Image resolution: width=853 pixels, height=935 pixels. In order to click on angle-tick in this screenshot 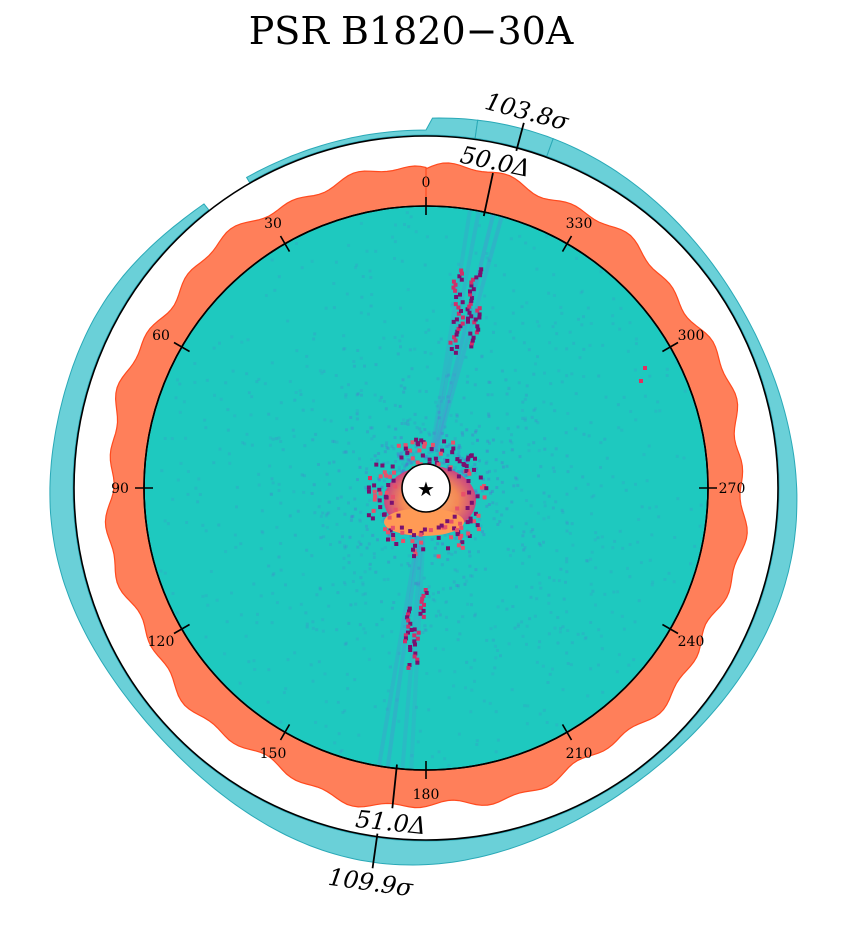, I will do `click(567, 243)`.